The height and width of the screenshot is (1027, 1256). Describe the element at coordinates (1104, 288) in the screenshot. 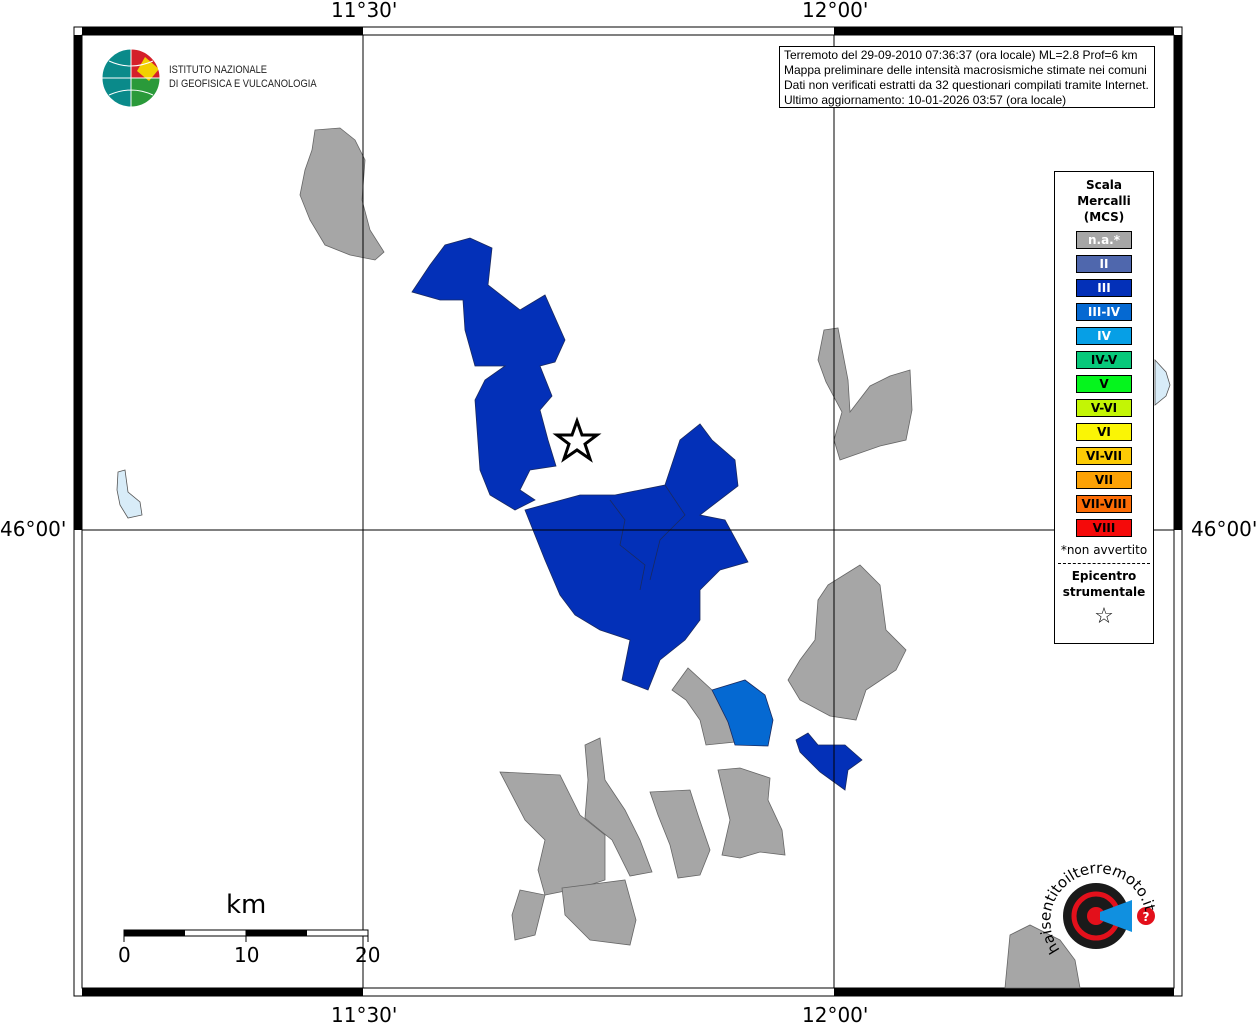

I see `legend-swatch: III` at that location.